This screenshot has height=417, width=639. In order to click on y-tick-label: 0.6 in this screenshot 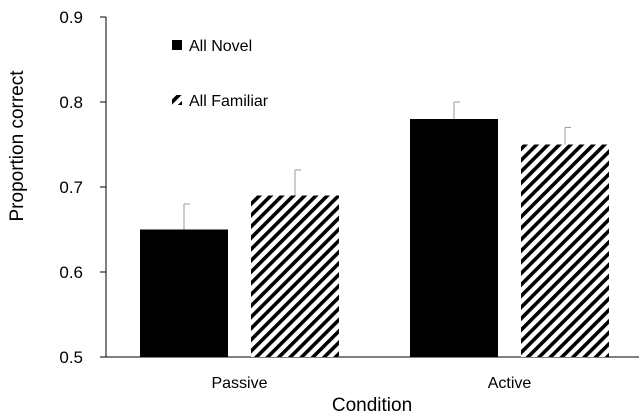, I will do `click(71, 272)`.